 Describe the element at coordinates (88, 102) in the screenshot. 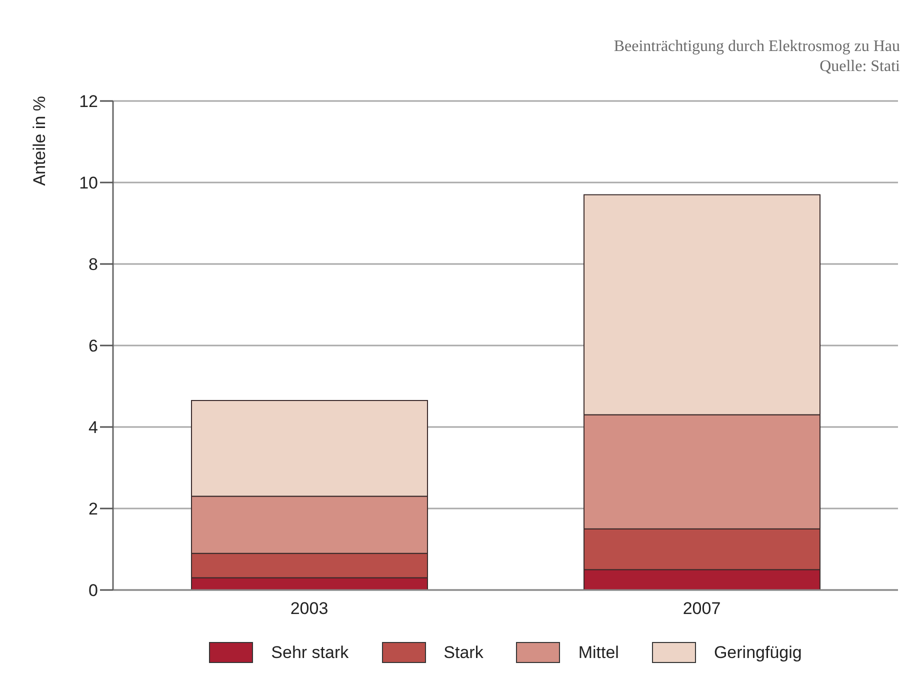

I see `y-tick-label: 12` at that location.